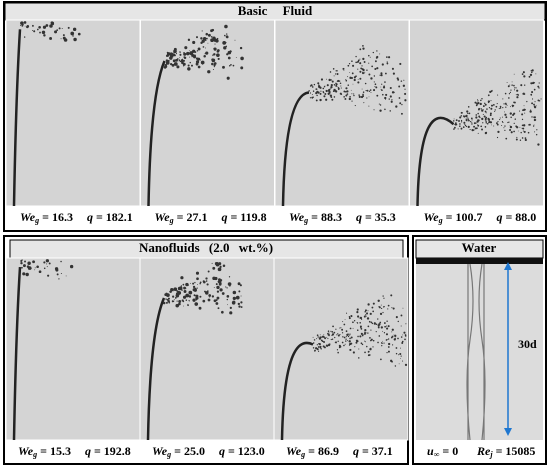 The height and width of the screenshot is (466, 550). What do you see at coordinates (74, 451) in the screenshot?
I see `panel-caption: Weg = 15.3 q = 192.8` at bounding box center [74, 451].